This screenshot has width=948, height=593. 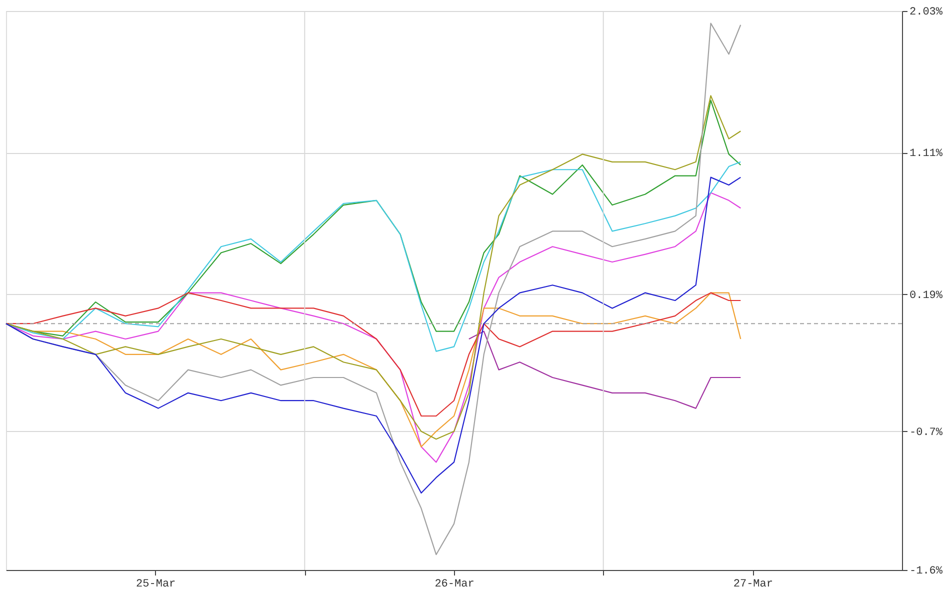 What do you see at coordinates (926, 296) in the screenshot?
I see `y-tick-label: 0.19%` at bounding box center [926, 296].